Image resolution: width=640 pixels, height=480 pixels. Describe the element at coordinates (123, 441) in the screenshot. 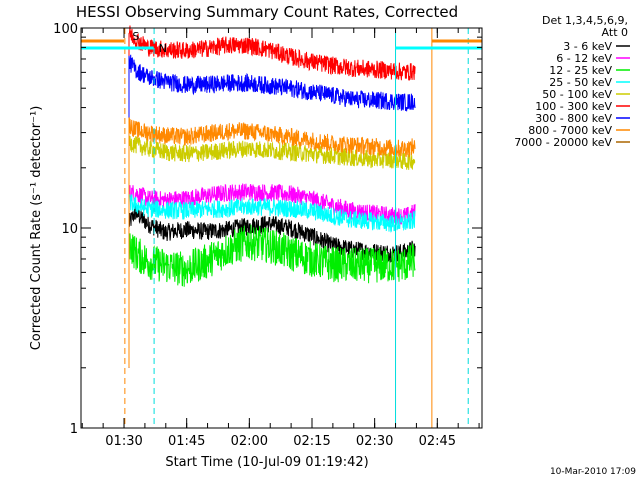

I see `x-tick-label: 01:30` at that location.